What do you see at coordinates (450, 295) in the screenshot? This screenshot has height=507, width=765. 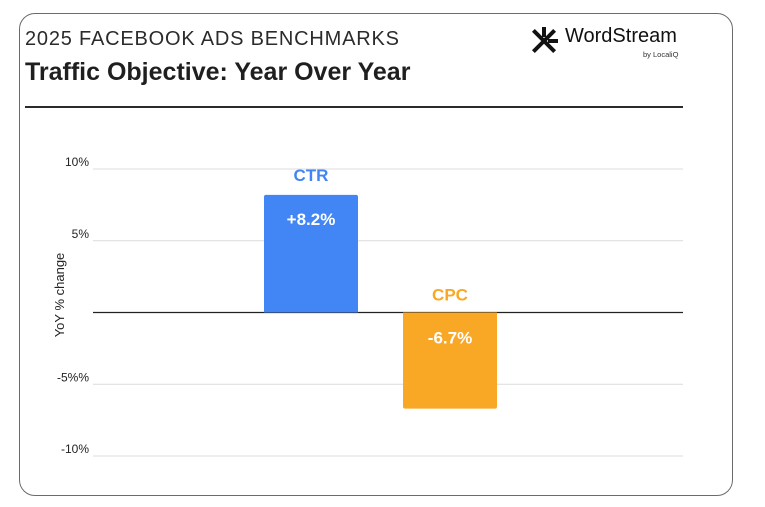 I see `category-label: CPC` at bounding box center [450, 295].